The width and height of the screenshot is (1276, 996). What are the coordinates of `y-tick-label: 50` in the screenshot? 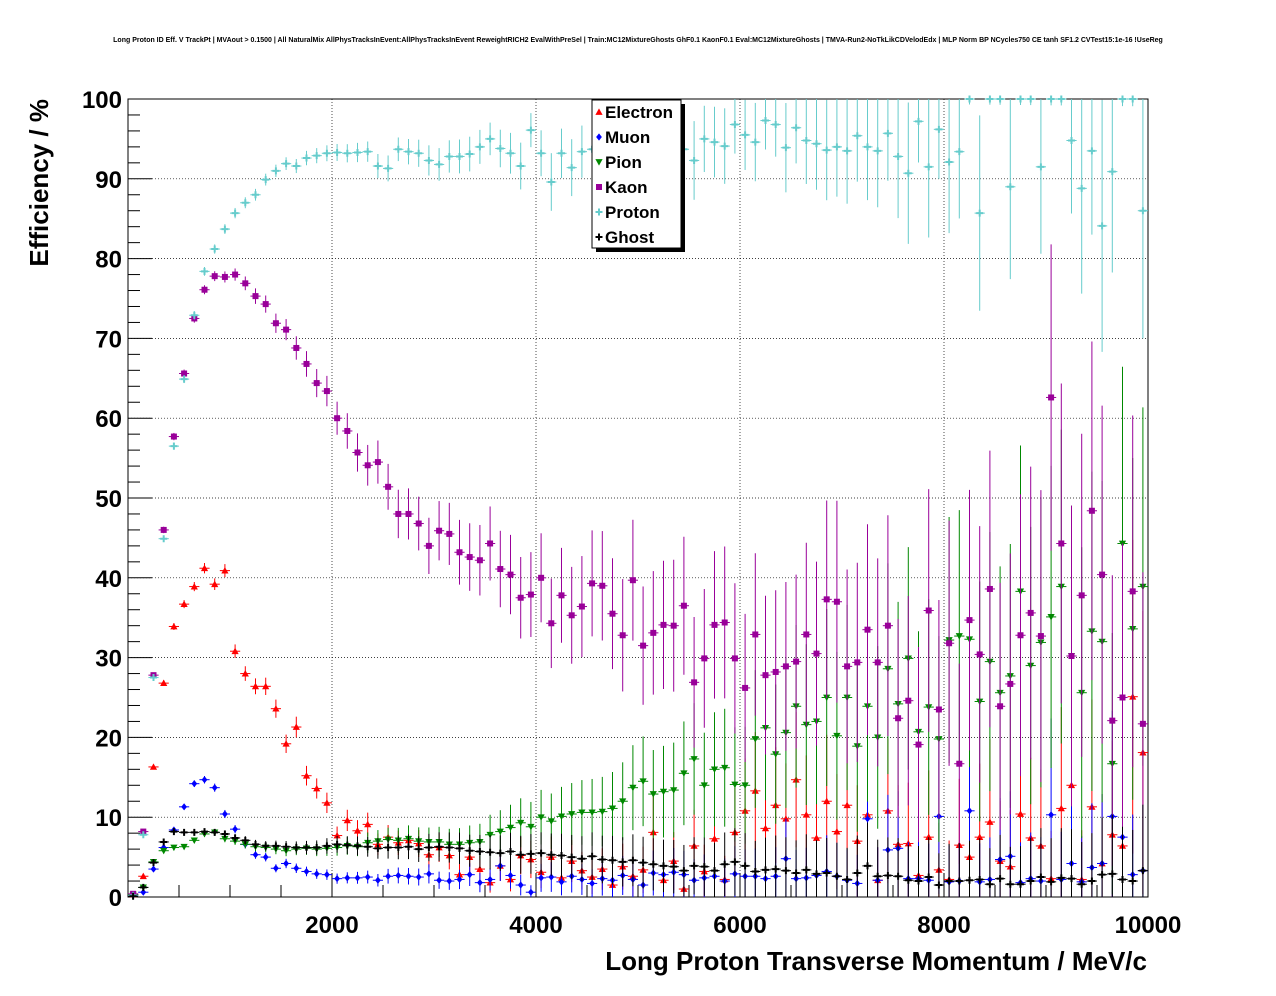 It's located at (108, 499).